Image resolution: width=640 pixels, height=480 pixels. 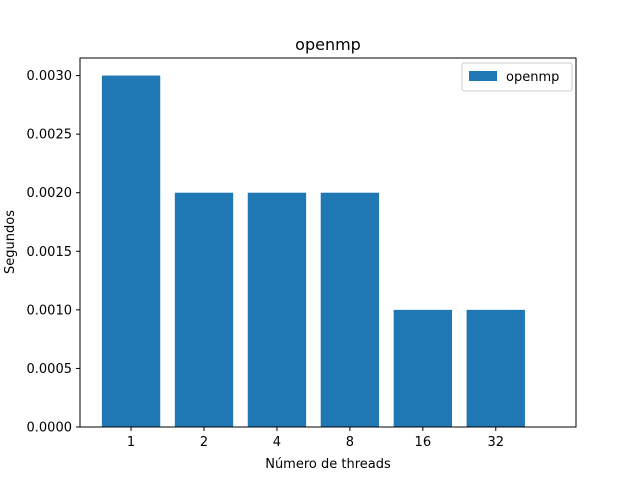 I want to click on y-tick-label: 0.0030, so click(x=50, y=76).